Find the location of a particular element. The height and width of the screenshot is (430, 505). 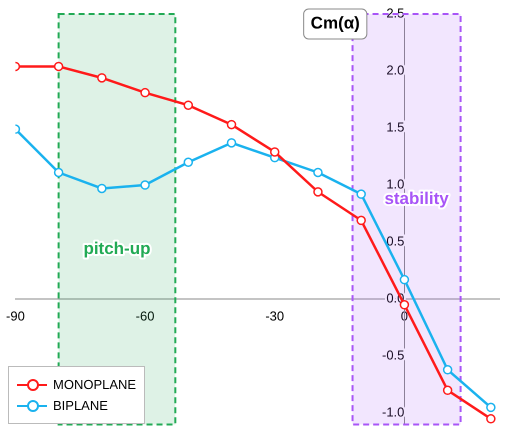

x-tick-label: -60 is located at coordinates (145, 316).